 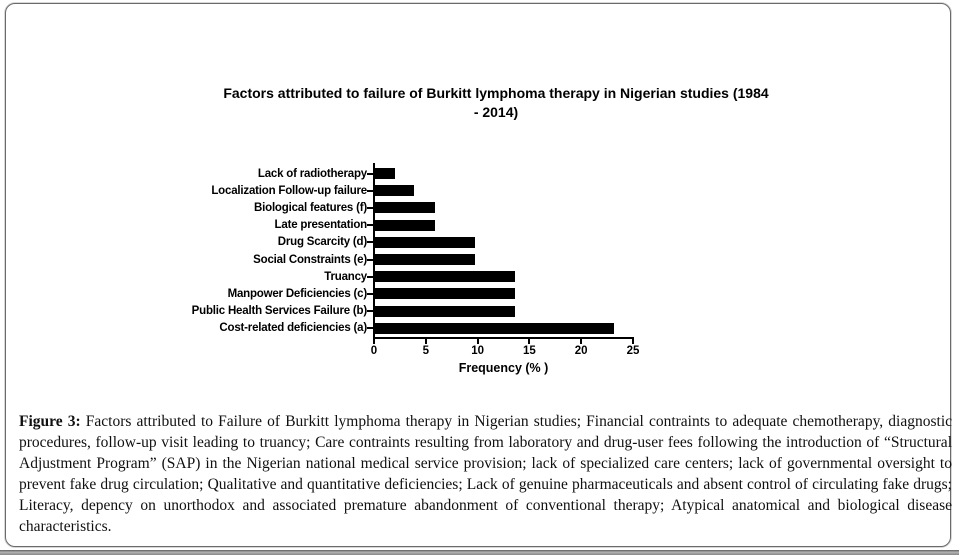 What do you see at coordinates (321, 225) in the screenshot?
I see `category-label: Late presentation` at bounding box center [321, 225].